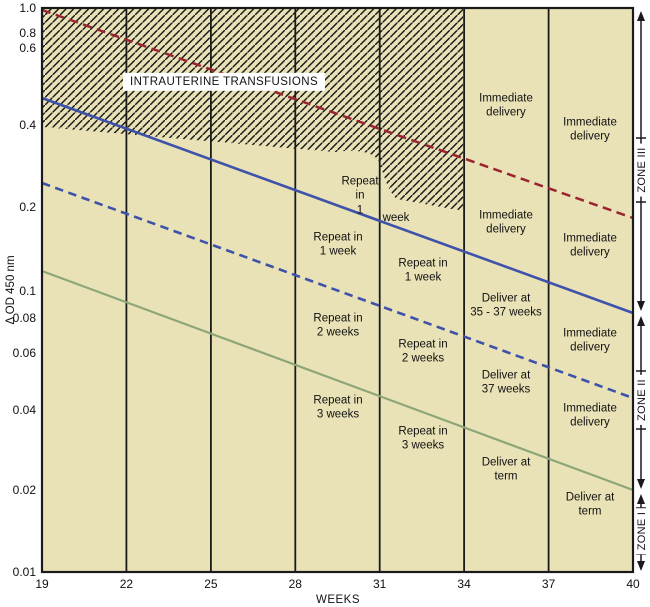  I want to click on annotation-repeat-2-weeks-b: Repeat in 2 weeks, so click(423, 351).